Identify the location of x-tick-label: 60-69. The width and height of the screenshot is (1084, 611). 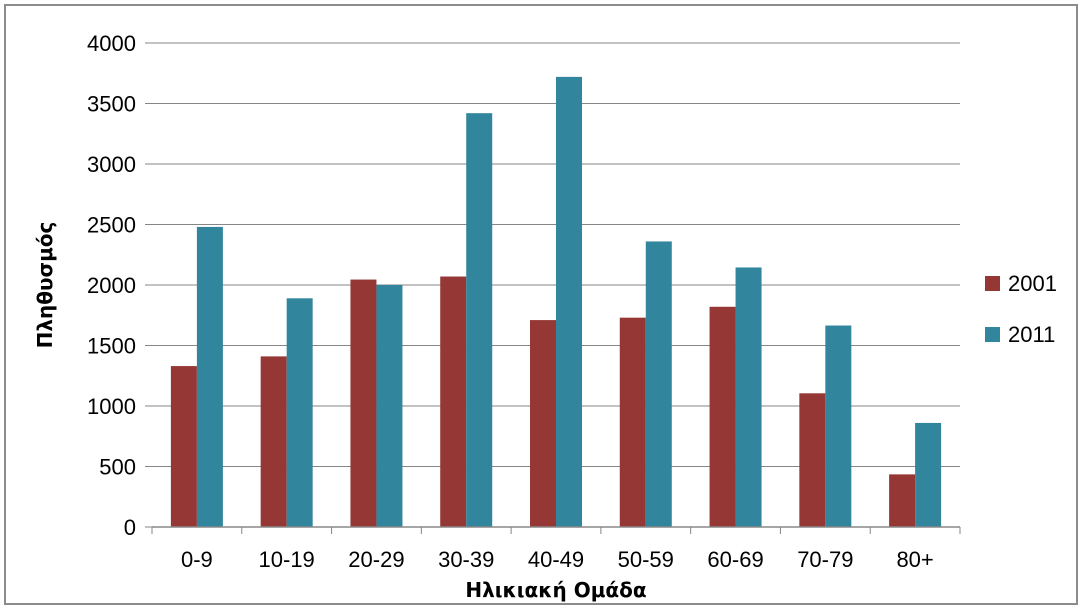
(735, 559).